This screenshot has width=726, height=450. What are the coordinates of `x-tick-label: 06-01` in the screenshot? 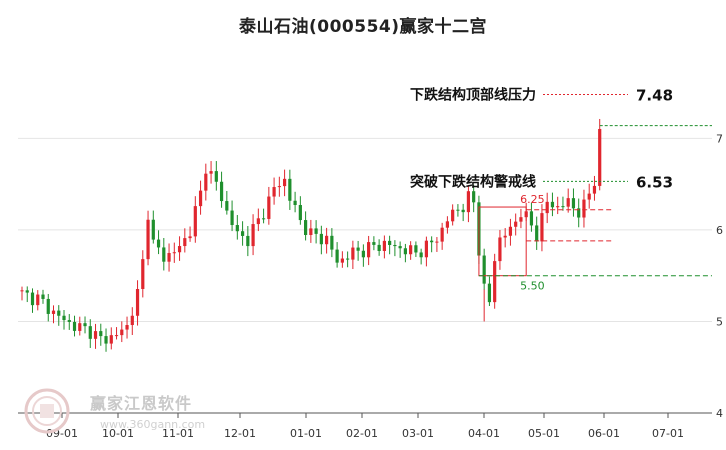 It's located at (604, 433).